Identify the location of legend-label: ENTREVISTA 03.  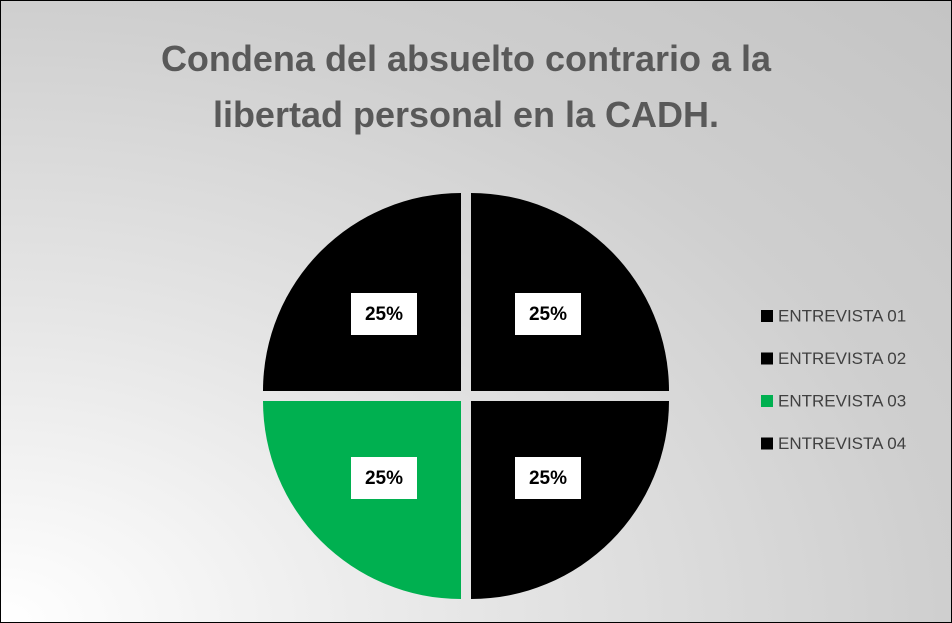
(842, 400).